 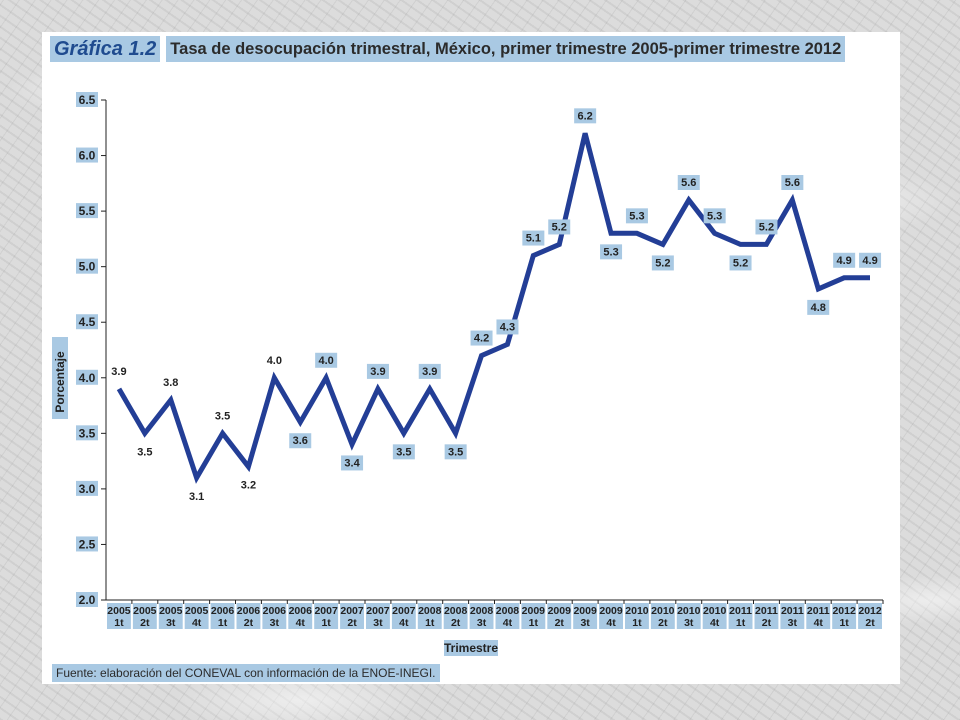 What do you see at coordinates (326, 611) in the screenshot?
I see `x-tick-year: 2007` at bounding box center [326, 611].